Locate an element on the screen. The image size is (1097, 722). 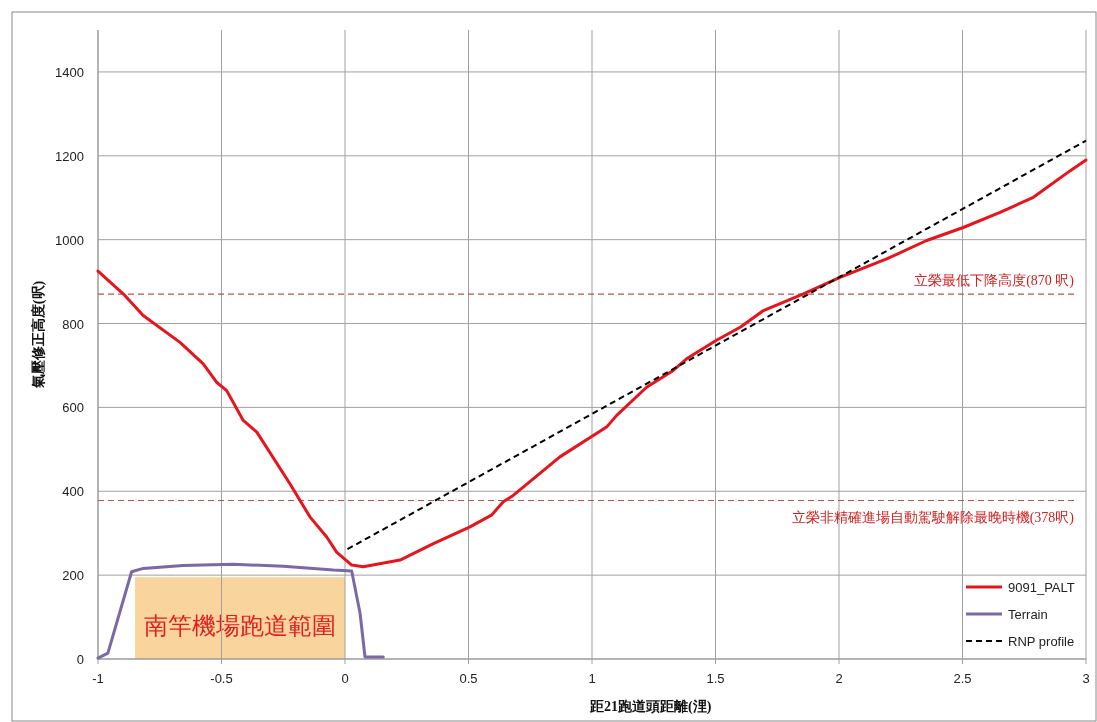
y-tick-label: 1200 is located at coordinates (69, 156).